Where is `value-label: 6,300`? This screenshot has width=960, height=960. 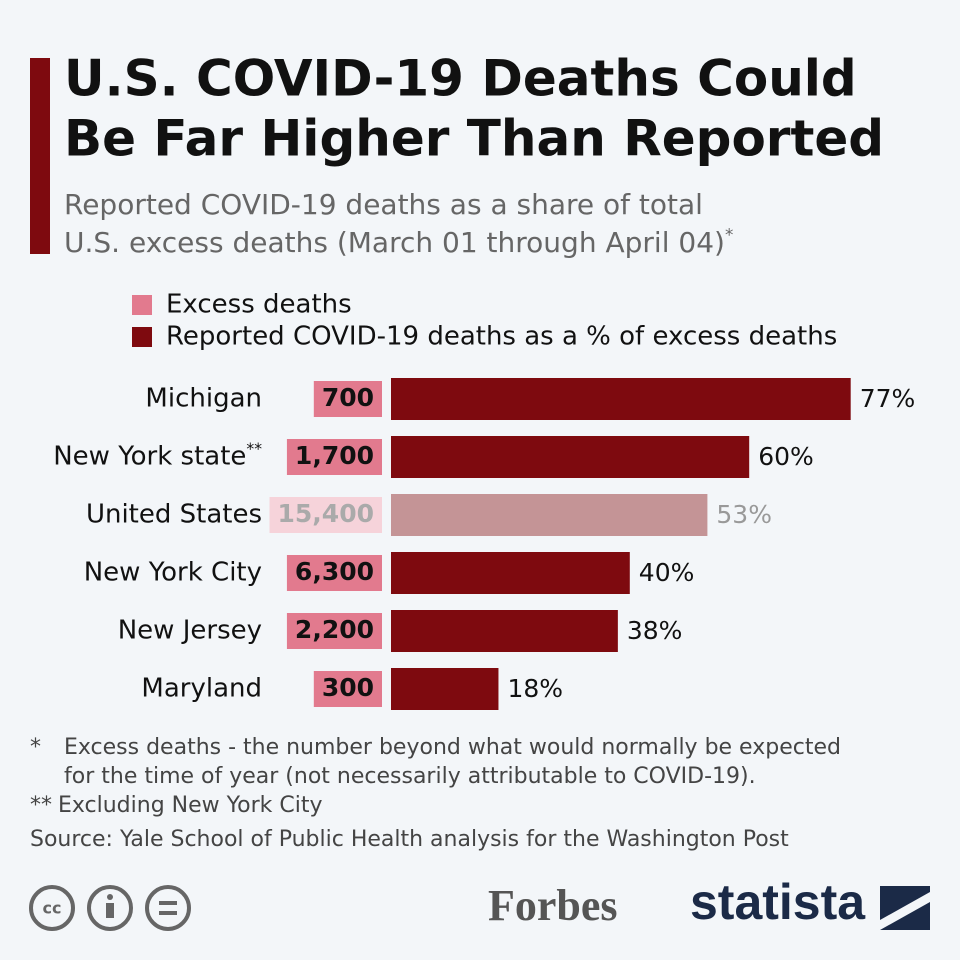 value-label: 6,300 is located at coordinates (334, 571).